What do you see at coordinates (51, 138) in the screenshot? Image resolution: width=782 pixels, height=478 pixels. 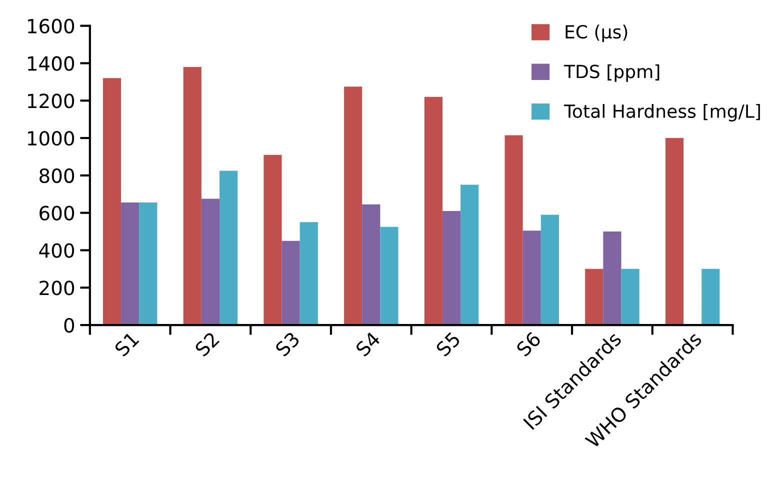 I see `y-tick-label: 1000` at bounding box center [51, 138].